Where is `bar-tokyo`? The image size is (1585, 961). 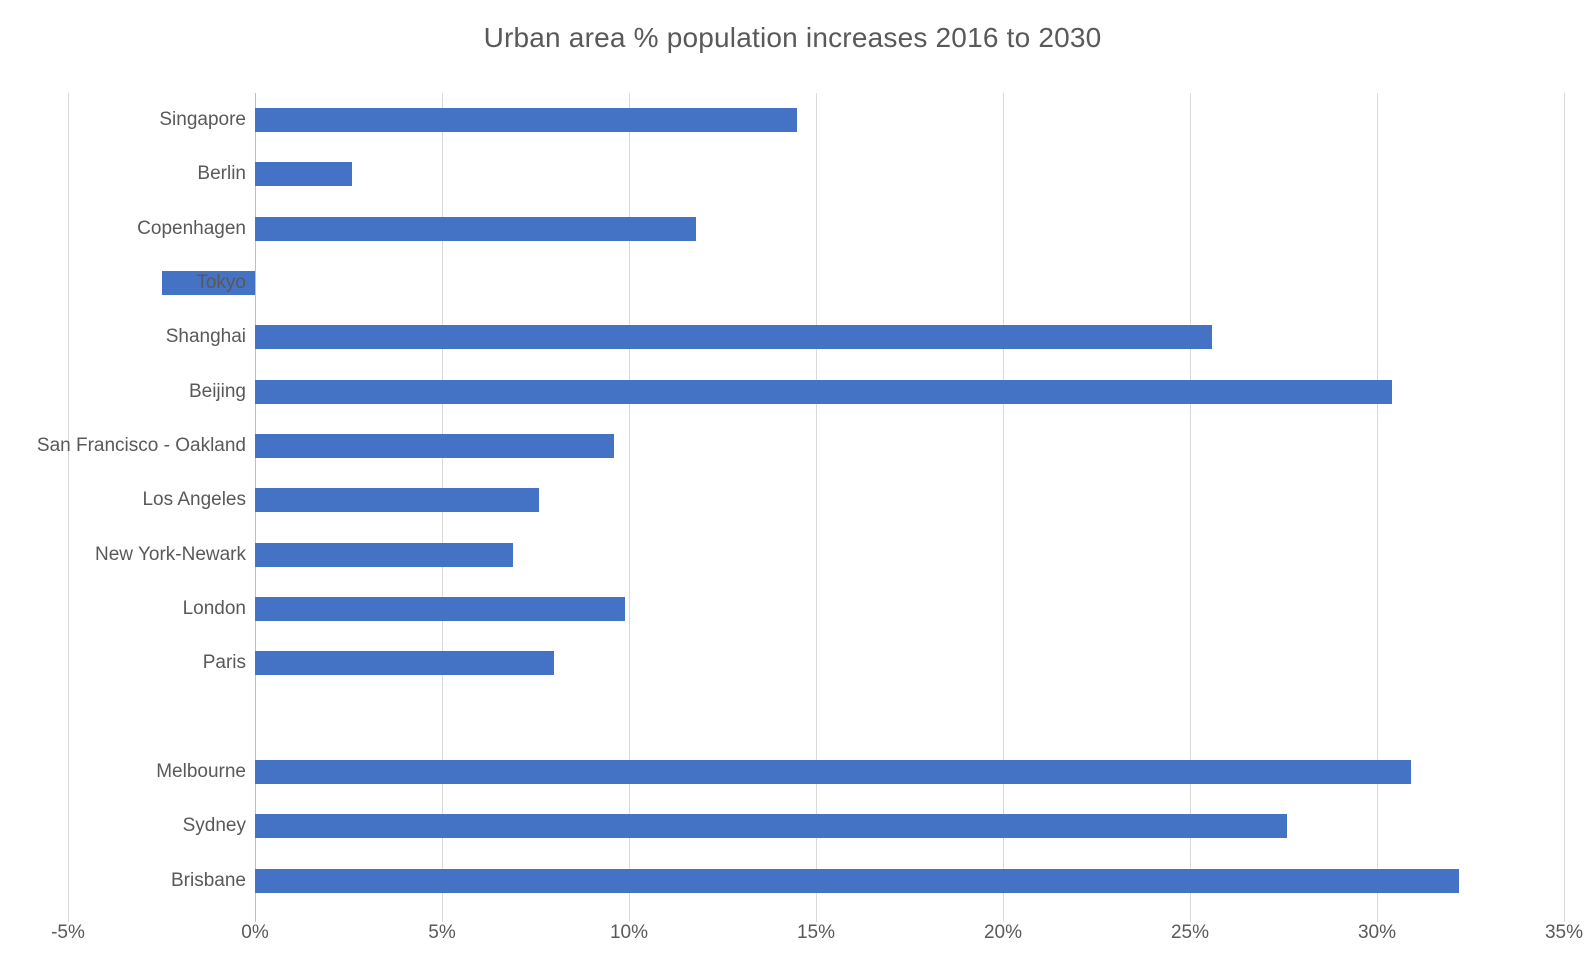
bar-tokyo is located at coordinates (208, 283).